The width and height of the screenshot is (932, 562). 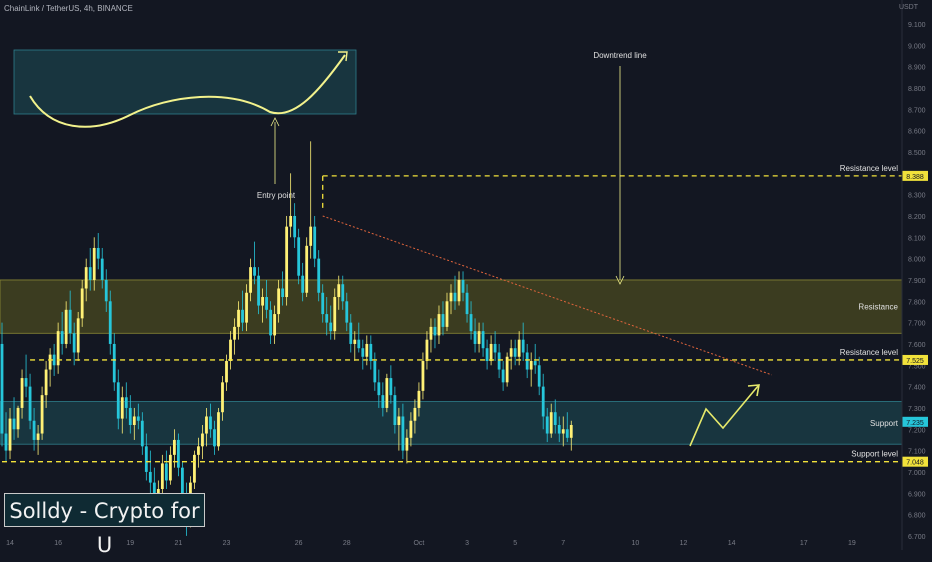 I want to click on y-tick-label: 7.400, so click(x=917, y=388).